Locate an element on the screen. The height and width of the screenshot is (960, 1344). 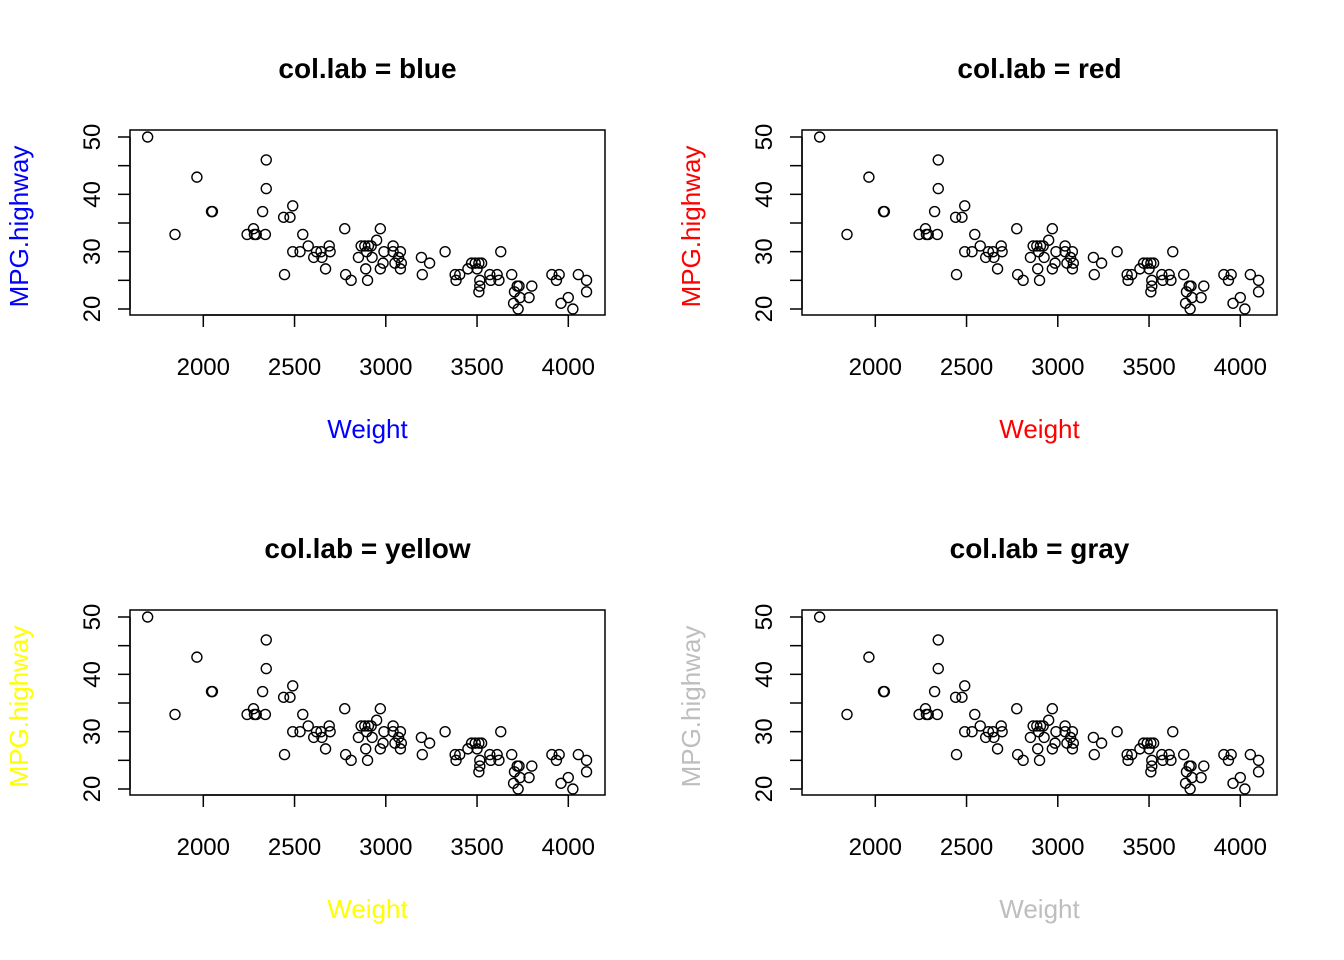
y-tick-label: 50 is located at coordinates (92, 137).